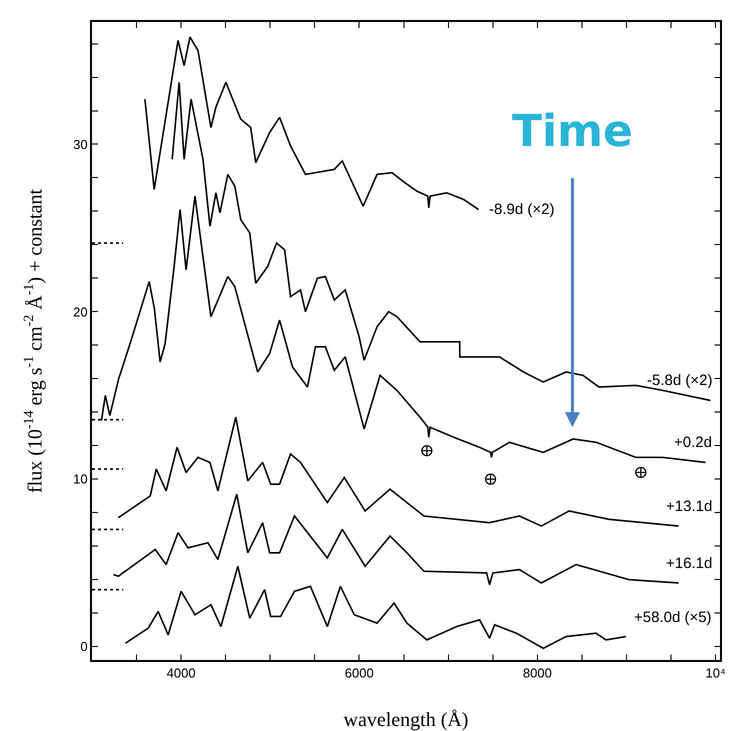 This screenshot has width=738, height=731. What do you see at coordinates (572, 131) in the screenshot?
I see `annotation: Time` at bounding box center [572, 131].